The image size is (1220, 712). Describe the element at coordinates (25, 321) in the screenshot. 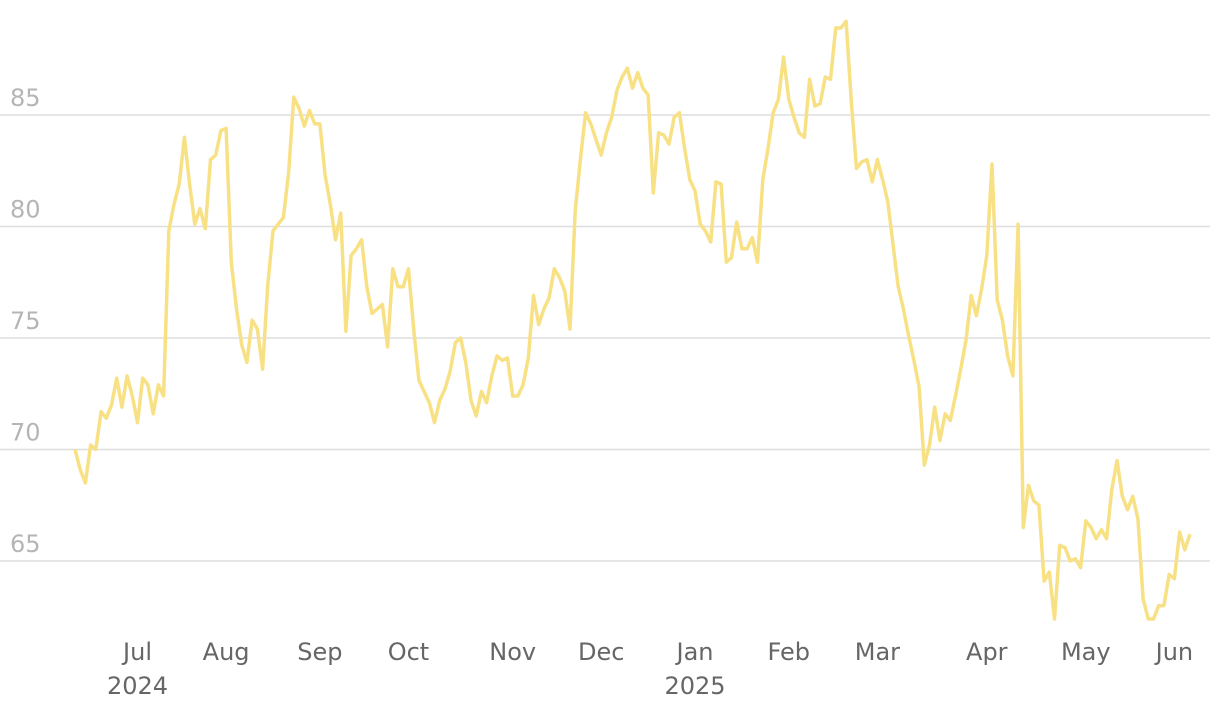

I see `y-tick-label: 75` at that location.